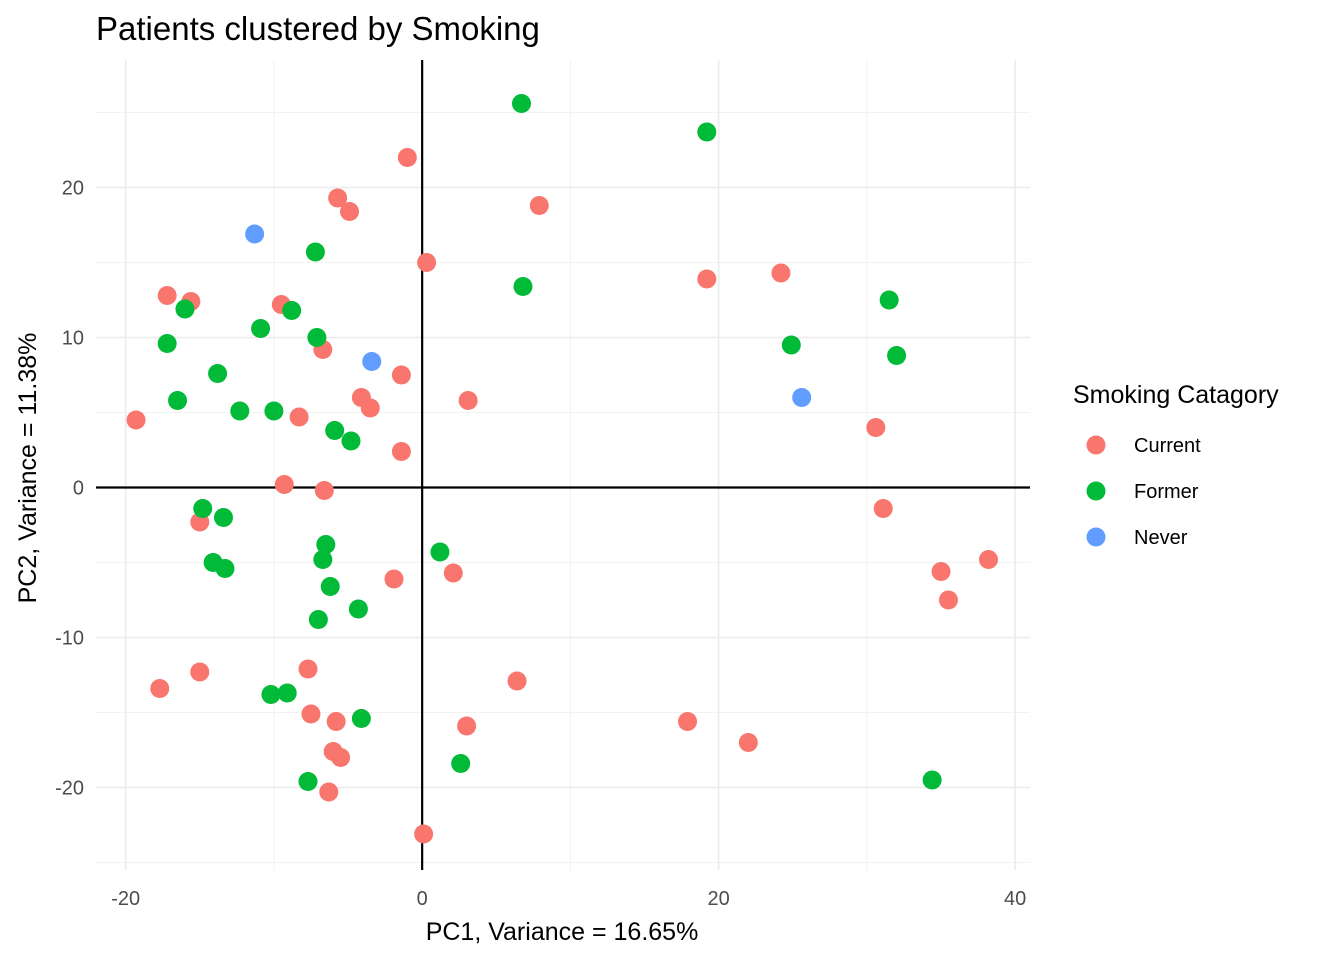 The width and height of the screenshot is (1344, 960). What do you see at coordinates (1166, 492) in the screenshot?
I see `legend-label-former: Former` at bounding box center [1166, 492].